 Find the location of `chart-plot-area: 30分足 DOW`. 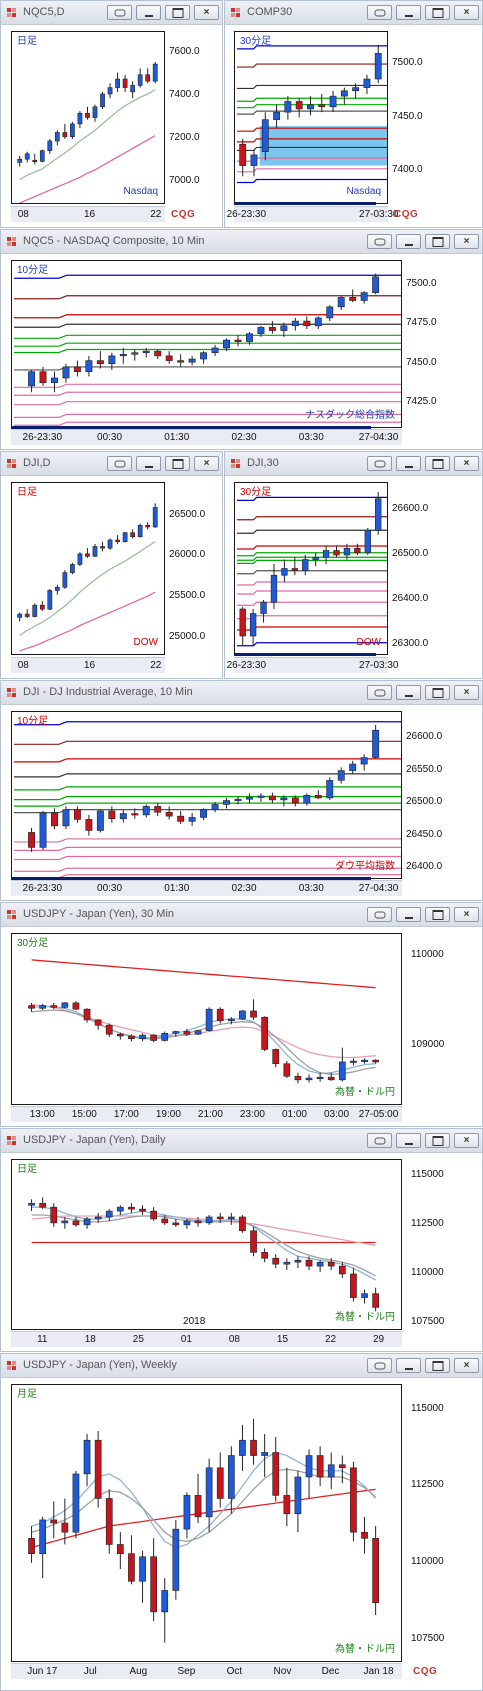

chart-plot-area: 30分足 DOW is located at coordinates (311, 568).